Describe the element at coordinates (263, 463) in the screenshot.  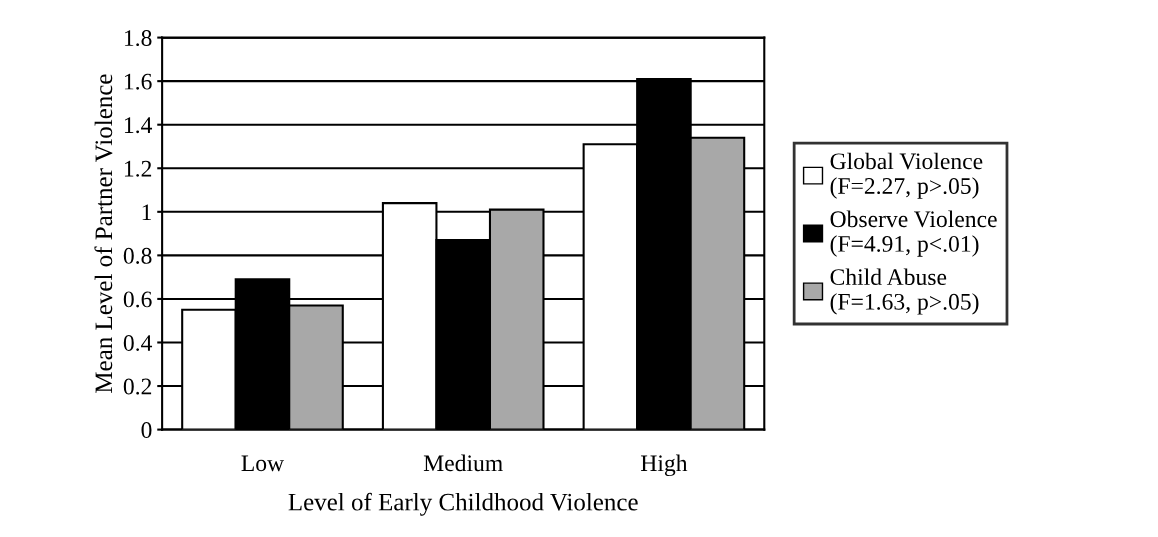
I see `x-tick-label: Low` at that location.